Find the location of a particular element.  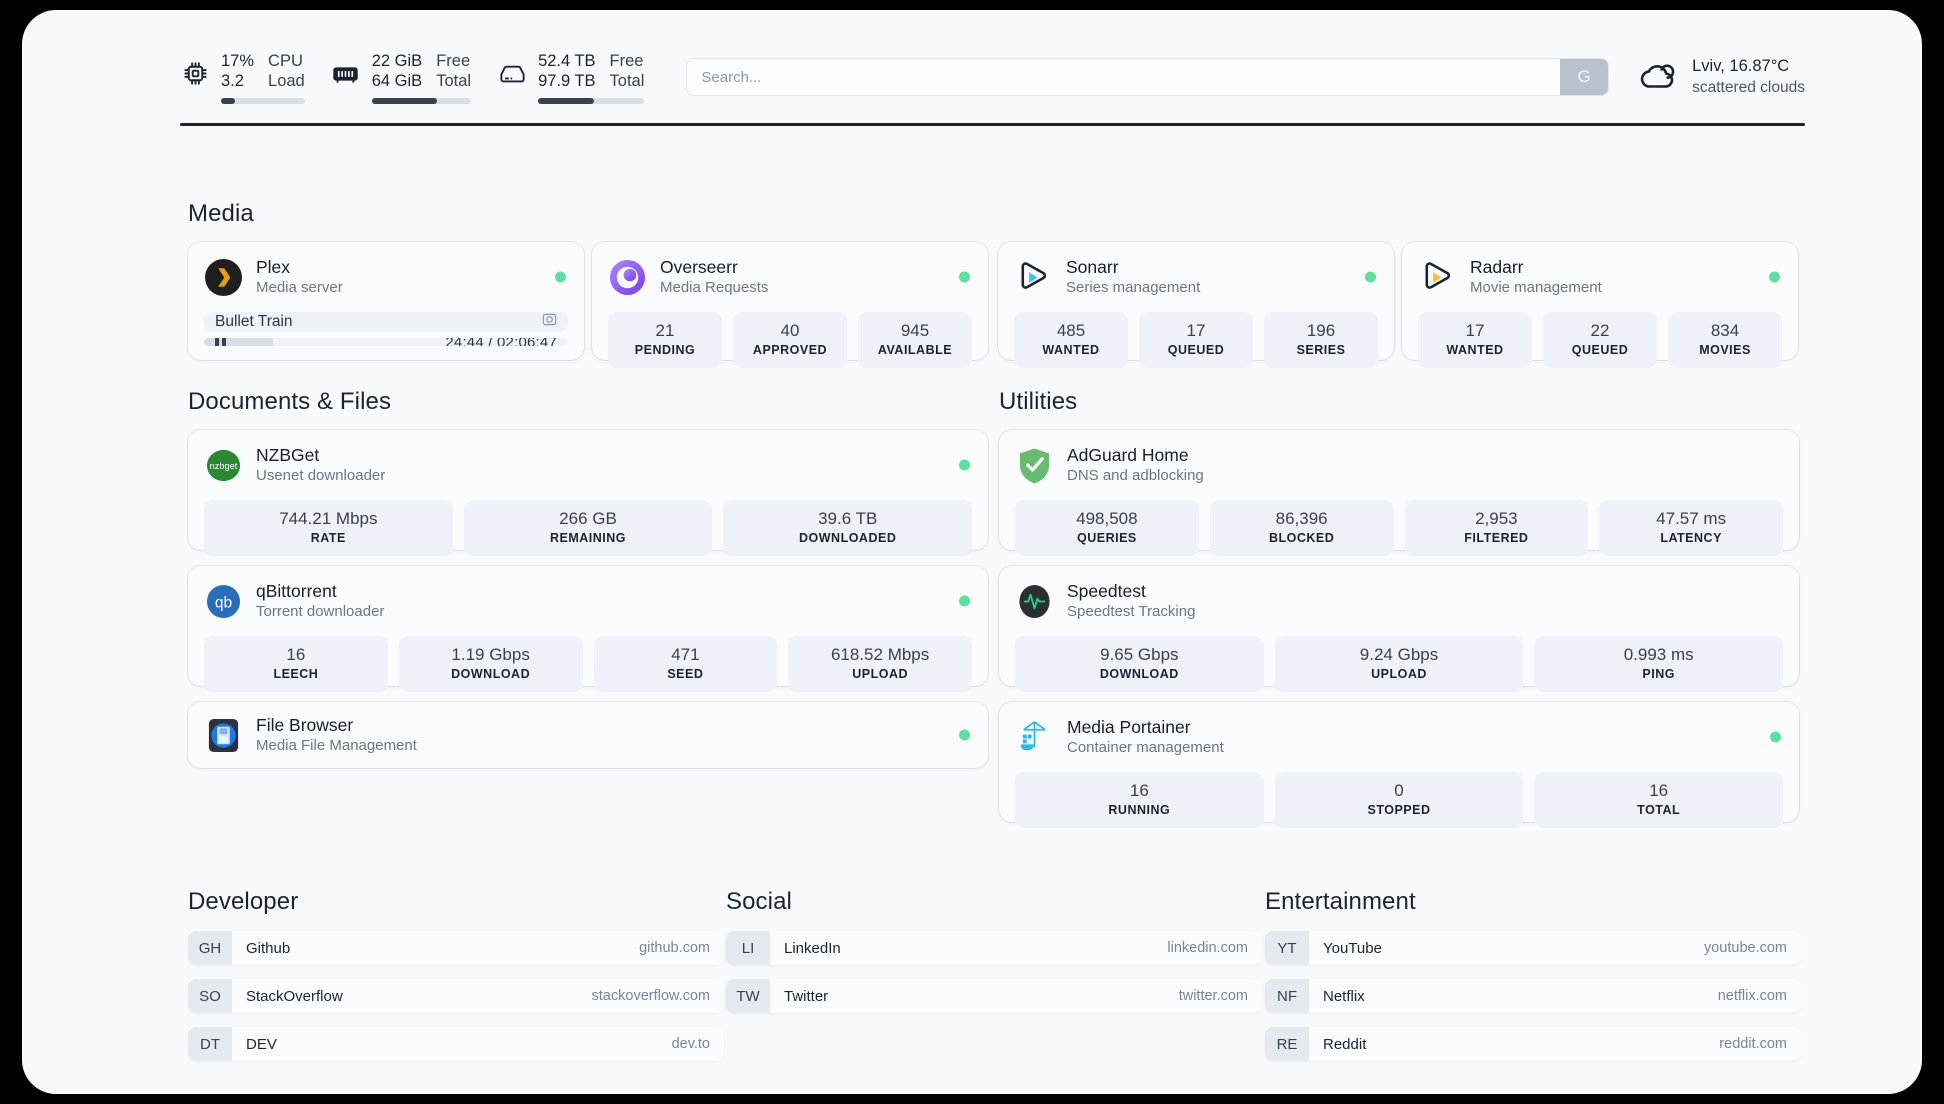

stat-cell: 485 WANTED is located at coordinates (1071, 340).